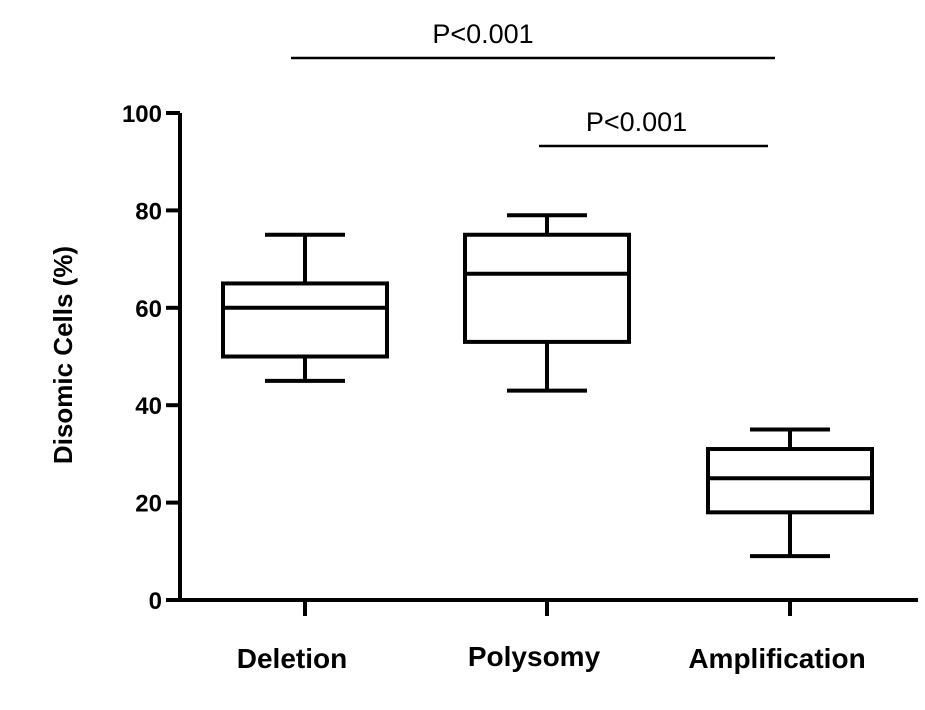 The height and width of the screenshot is (710, 925). What do you see at coordinates (155, 601) in the screenshot?
I see `y-tick-label: 0` at bounding box center [155, 601].